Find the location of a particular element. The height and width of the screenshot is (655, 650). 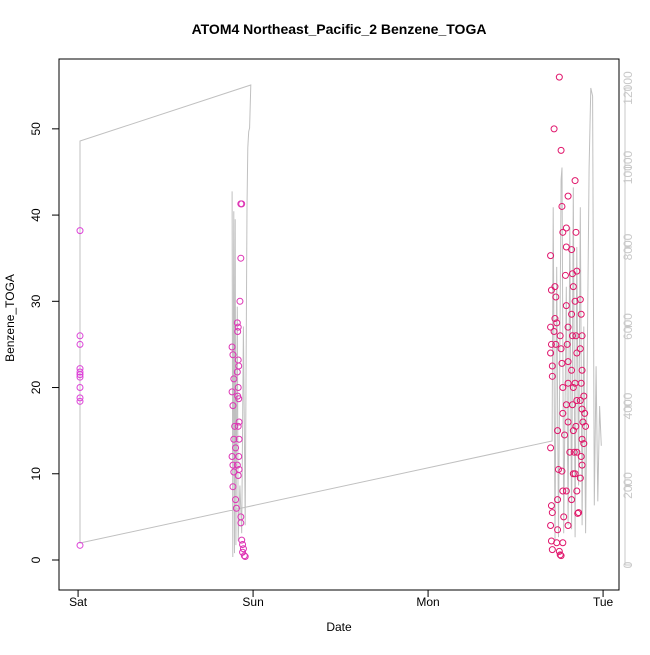

y-tick-label: 30 is located at coordinates (36, 301).